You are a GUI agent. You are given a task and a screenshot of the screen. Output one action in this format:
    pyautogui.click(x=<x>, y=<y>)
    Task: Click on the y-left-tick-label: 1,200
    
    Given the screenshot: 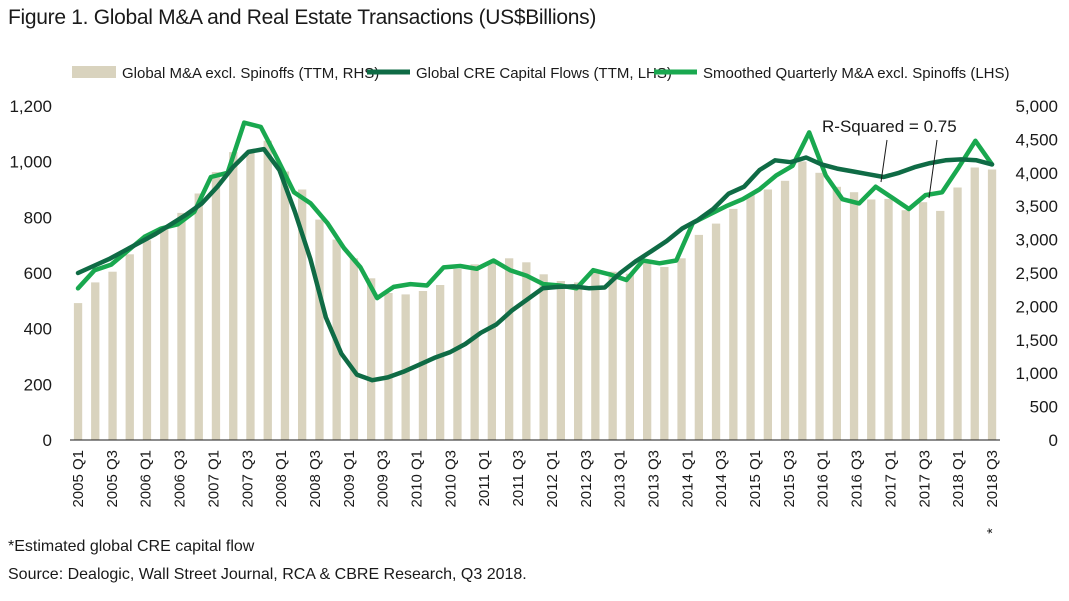 What is the action you would take?
    pyautogui.click(x=30, y=106)
    